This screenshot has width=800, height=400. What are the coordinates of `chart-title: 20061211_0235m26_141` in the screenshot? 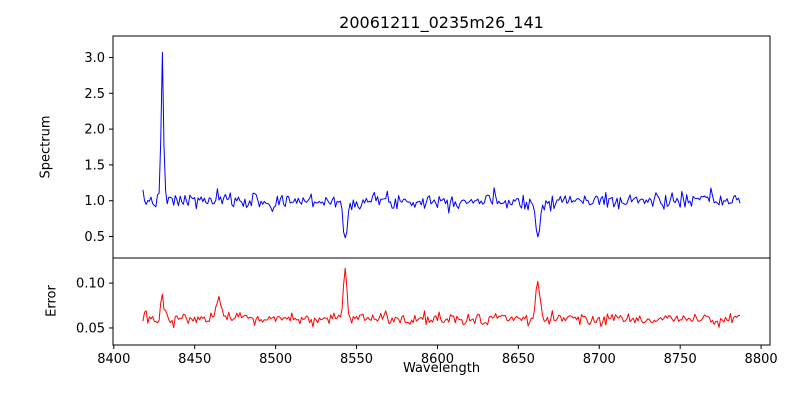 It's located at (441, 22).